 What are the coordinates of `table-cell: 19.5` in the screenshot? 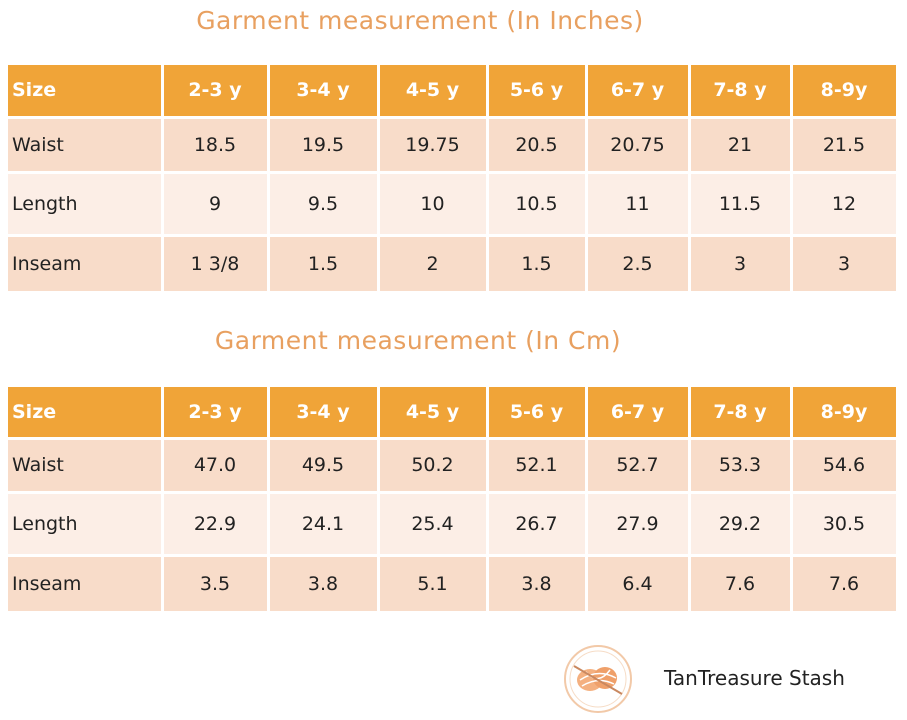 It's located at (323, 144).